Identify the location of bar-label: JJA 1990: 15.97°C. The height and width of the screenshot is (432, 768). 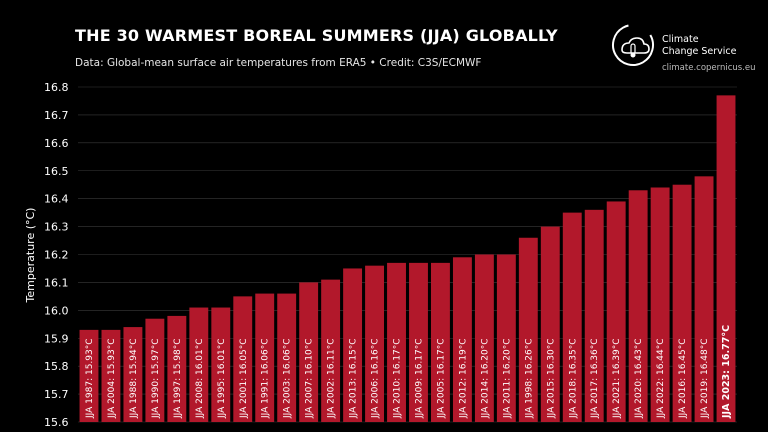
(156, 378).